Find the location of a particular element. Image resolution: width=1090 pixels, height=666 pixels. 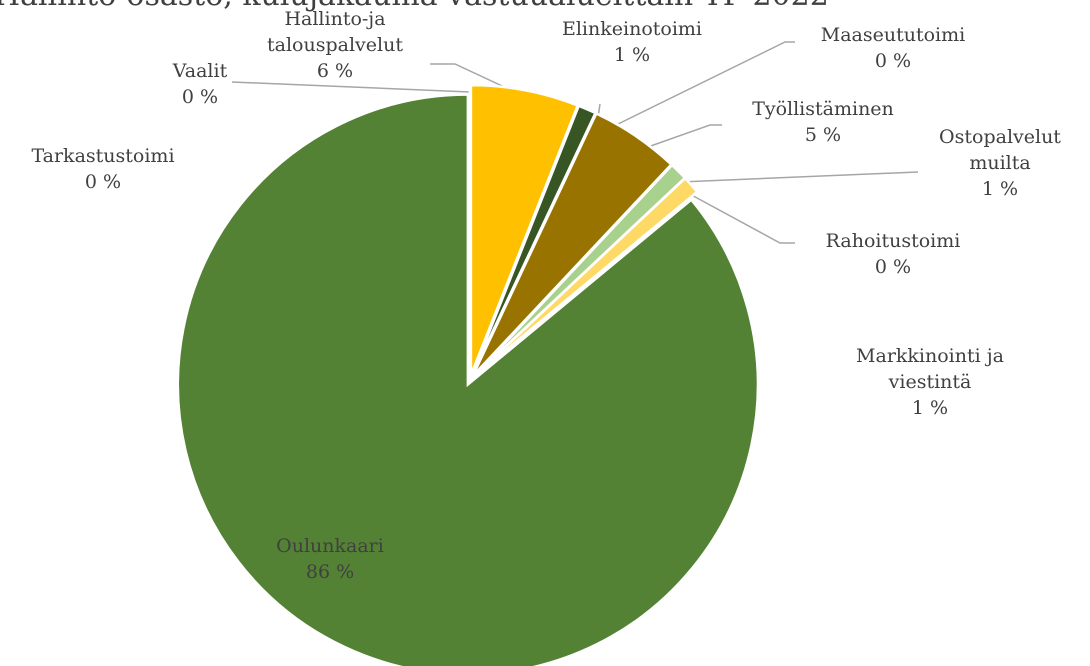

label-value: 5 % is located at coordinates (823, 135).